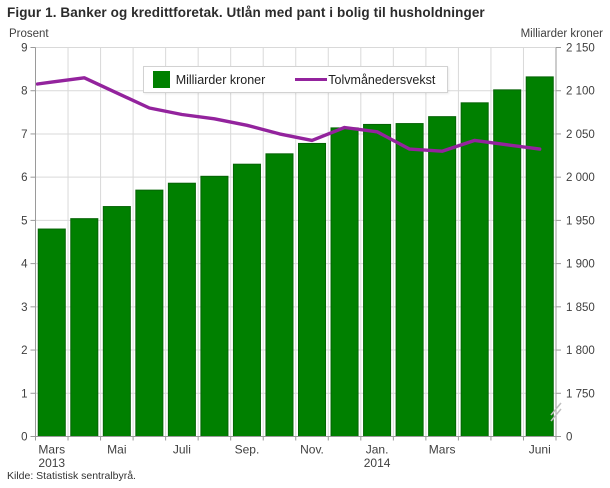 The height and width of the screenshot is (488, 610). What do you see at coordinates (580, 221) in the screenshot?
I see `right-axis-tick-label: 1 950` at bounding box center [580, 221].